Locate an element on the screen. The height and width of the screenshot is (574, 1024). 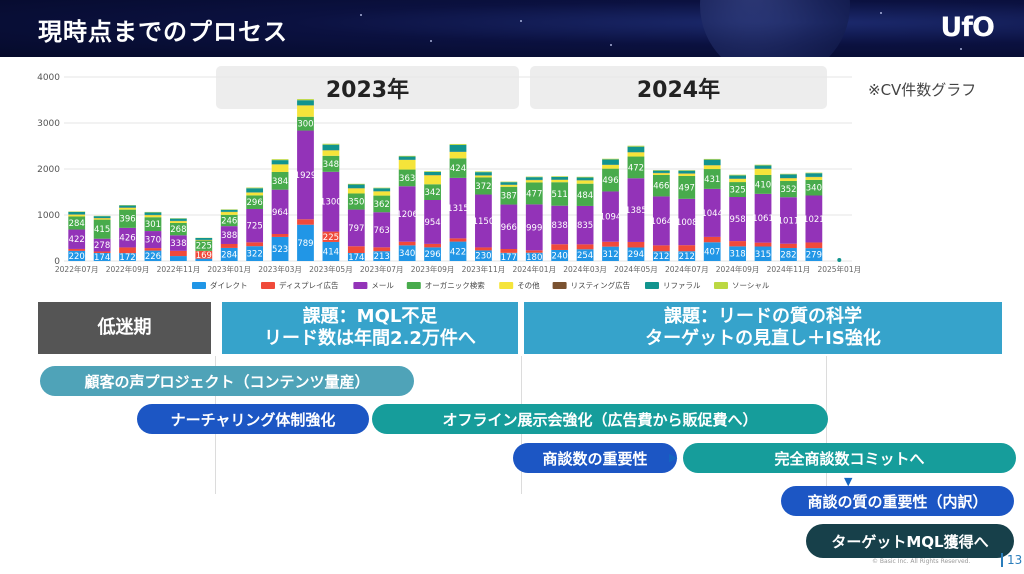
data-label: 363 is located at coordinates (407, 179).